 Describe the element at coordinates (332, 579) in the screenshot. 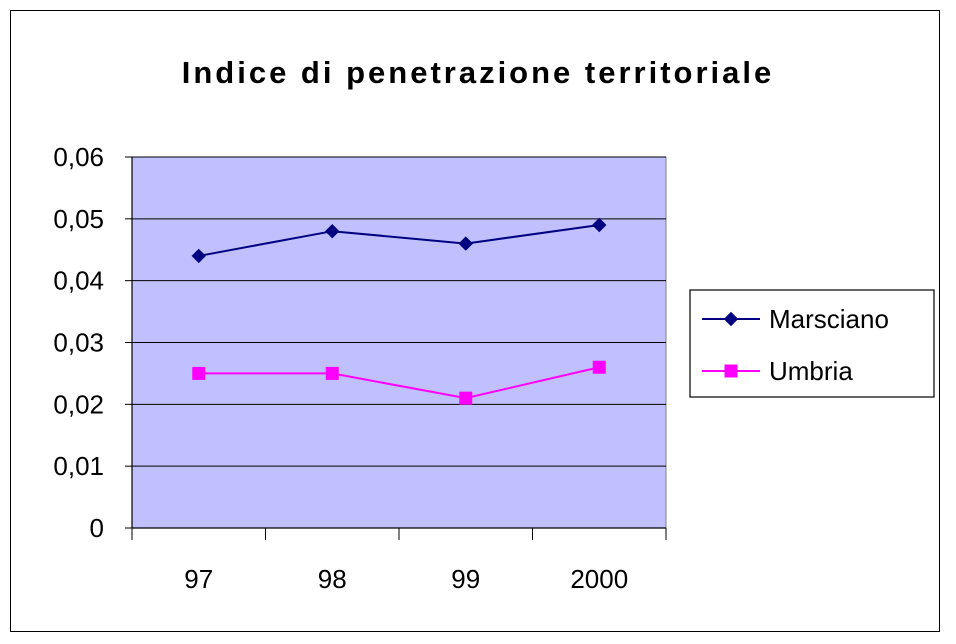

I see `x-tick-label: 98` at that location.